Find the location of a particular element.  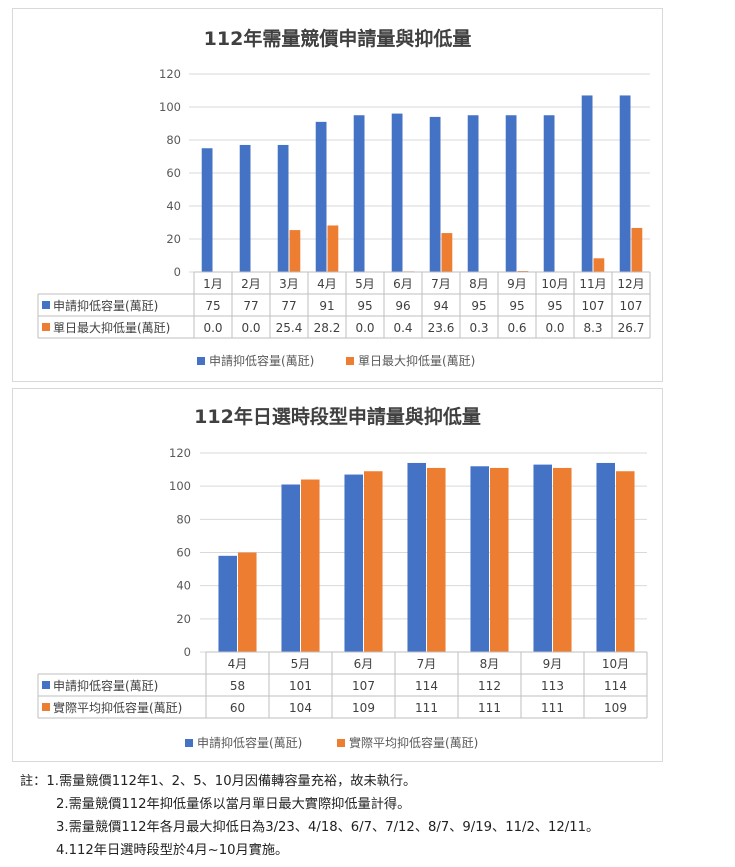

data-label: 23.6 is located at coordinates (441, 328).